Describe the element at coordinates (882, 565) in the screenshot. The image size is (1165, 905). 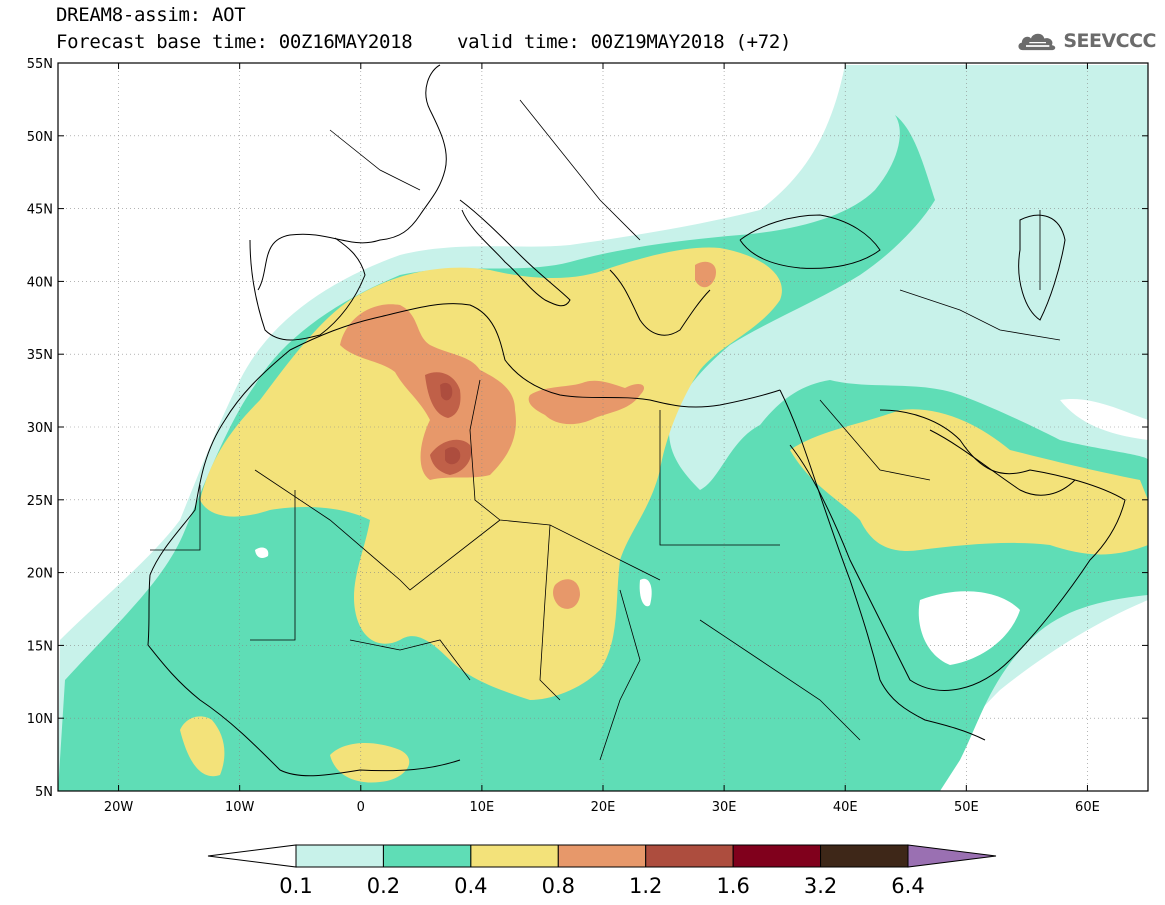
I see `coastline-redsea` at that location.